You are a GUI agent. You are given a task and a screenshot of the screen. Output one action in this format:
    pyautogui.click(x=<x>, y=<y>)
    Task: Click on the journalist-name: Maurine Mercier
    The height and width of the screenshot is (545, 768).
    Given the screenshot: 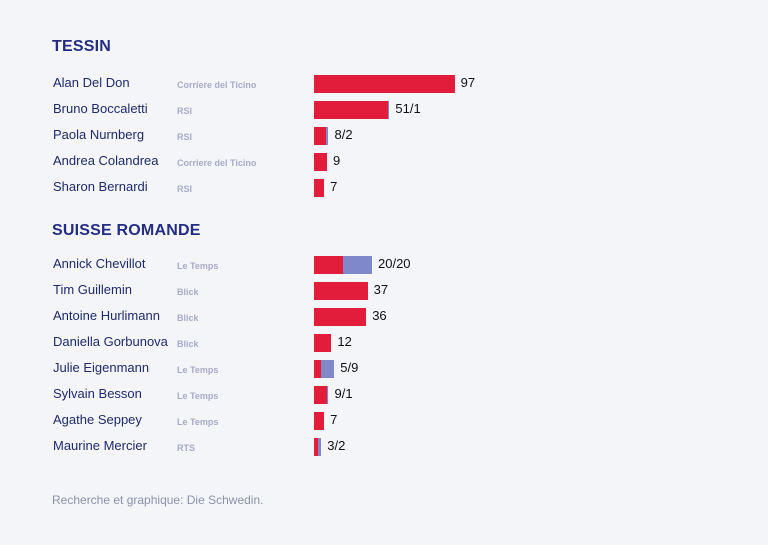 What is the action you would take?
    pyautogui.click(x=100, y=445)
    